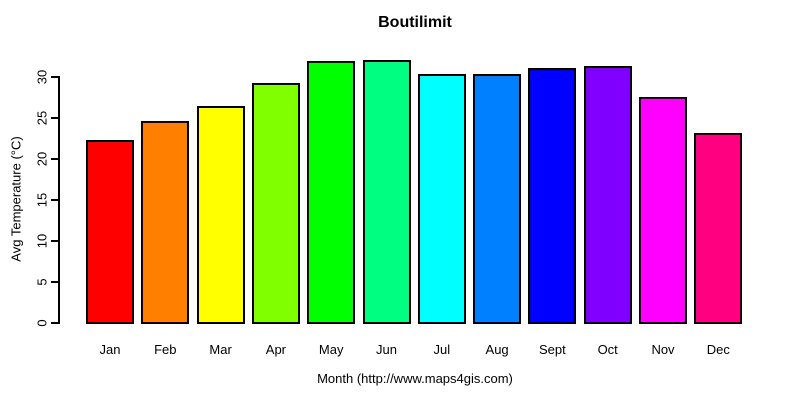 Image resolution: width=800 pixels, height=400 pixels. What do you see at coordinates (386, 349) in the screenshot?
I see `x-axis-tick-label-jun: Jun` at bounding box center [386, 349].